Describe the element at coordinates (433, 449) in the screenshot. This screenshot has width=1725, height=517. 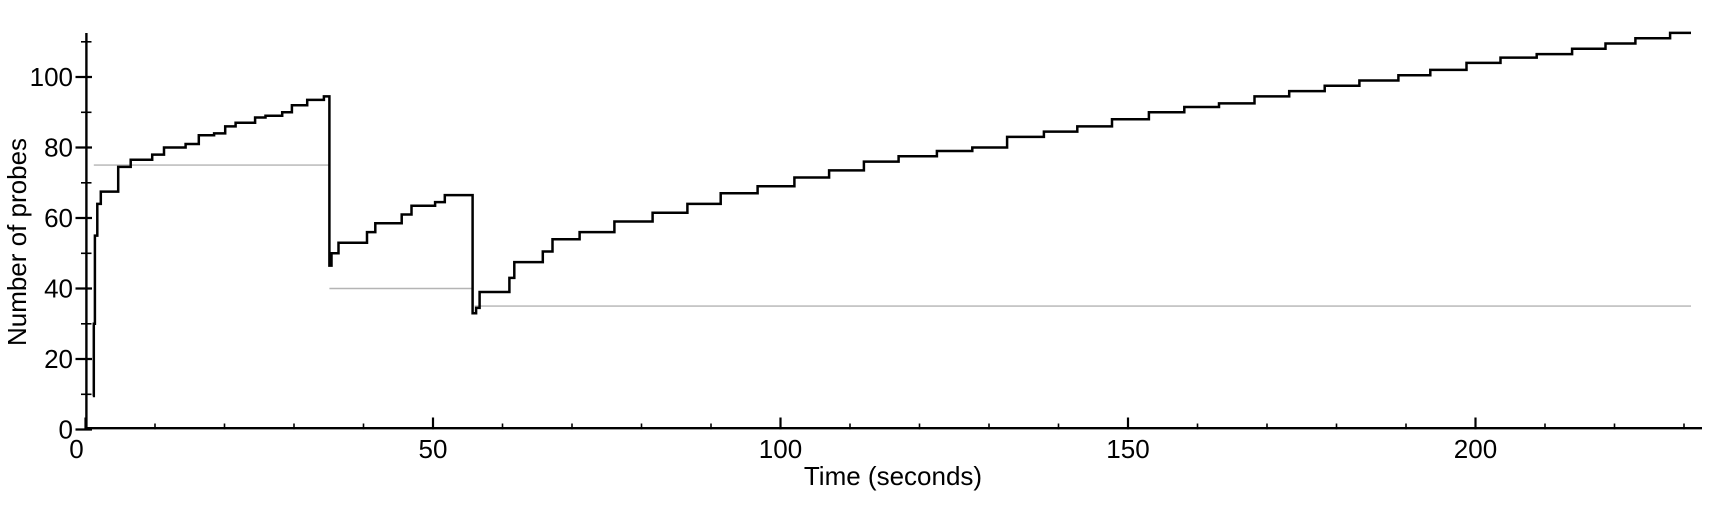
I see `x-tick-label: 50` at that location.